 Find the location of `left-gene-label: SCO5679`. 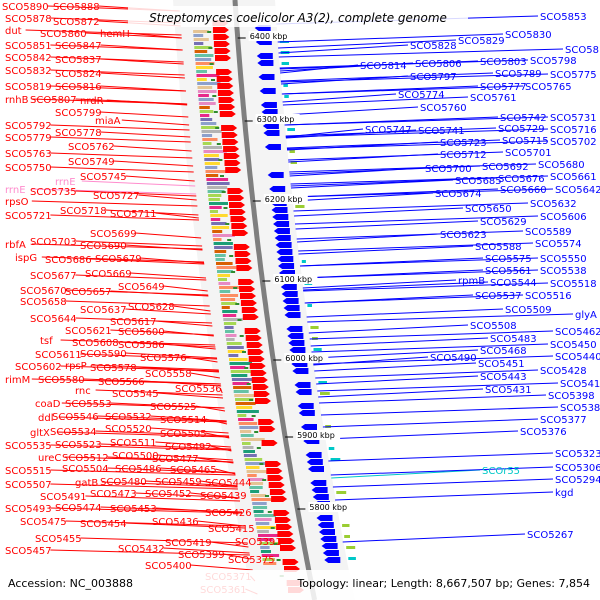

left-gene-label: SCO5679 is located at coordinates (118, 259).